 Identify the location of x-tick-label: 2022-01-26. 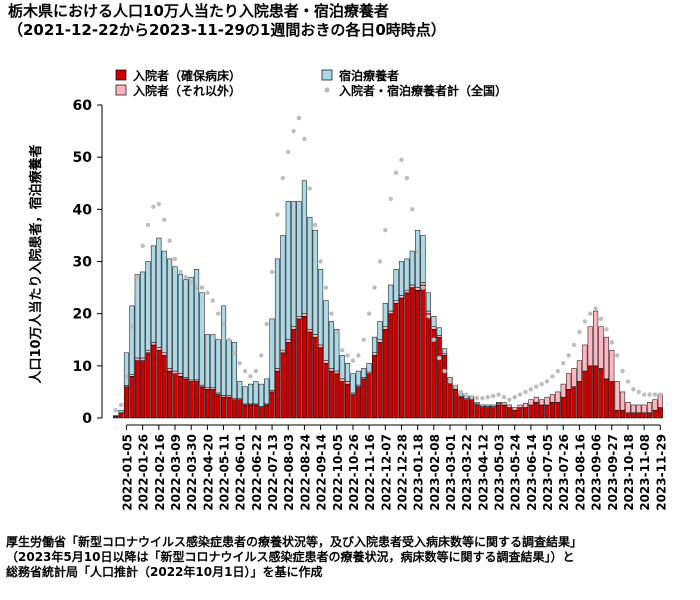
(144, 472).